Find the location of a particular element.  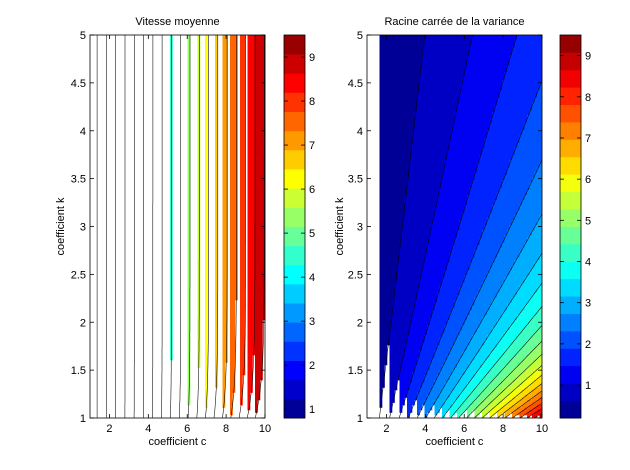

y-tick-label: 3 is located at coordinates (83, 228).